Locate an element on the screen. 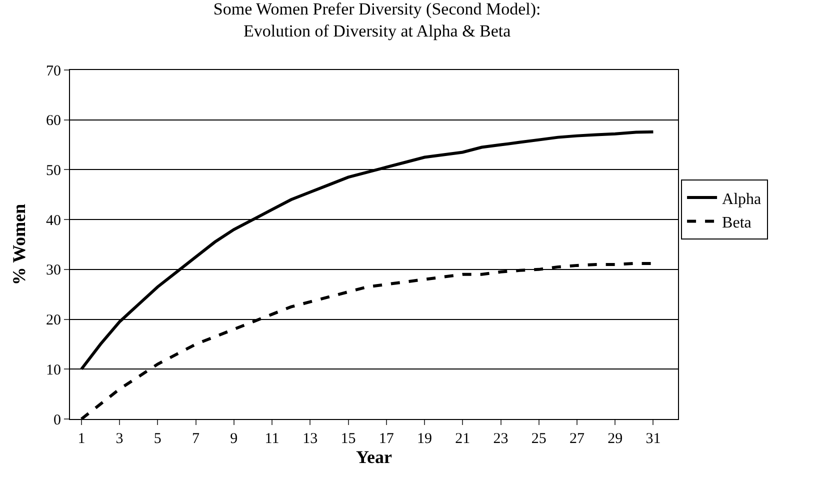 The image size is (838, 479). x-tick-label: 31 is located at coordinates (653, 439).